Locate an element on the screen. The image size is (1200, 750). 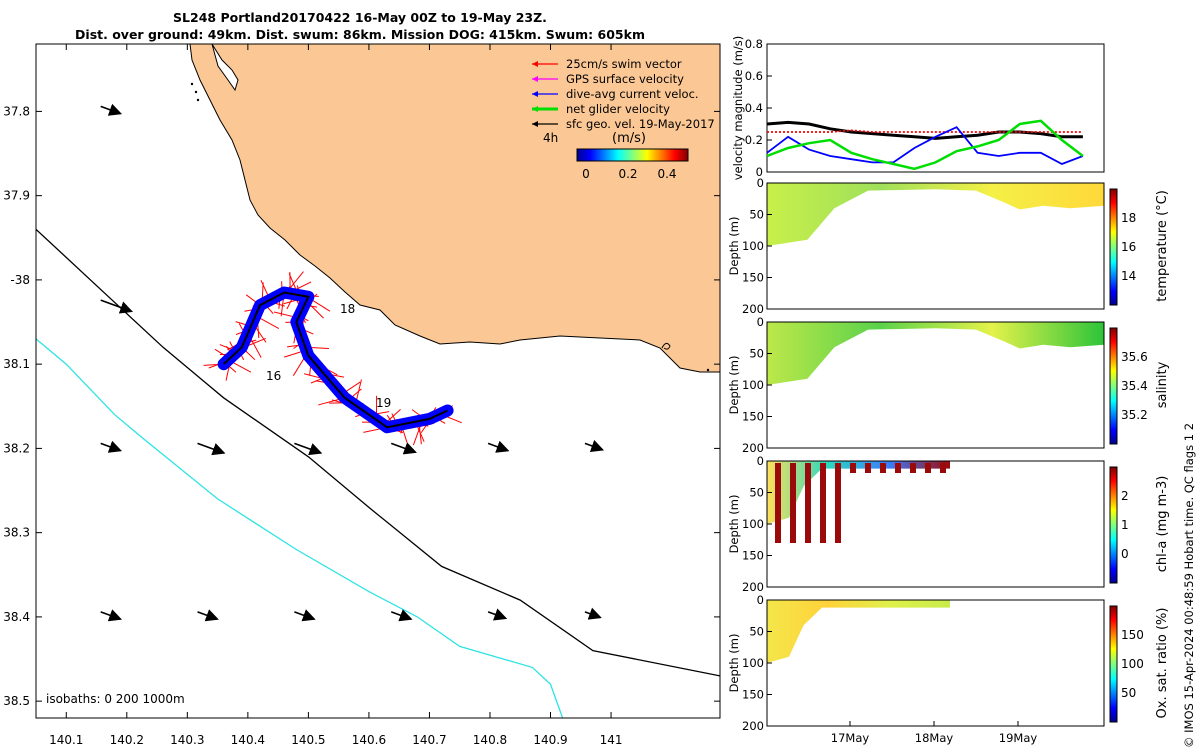
y-tick-label: 37.8 is located at coordinates (16, 111).